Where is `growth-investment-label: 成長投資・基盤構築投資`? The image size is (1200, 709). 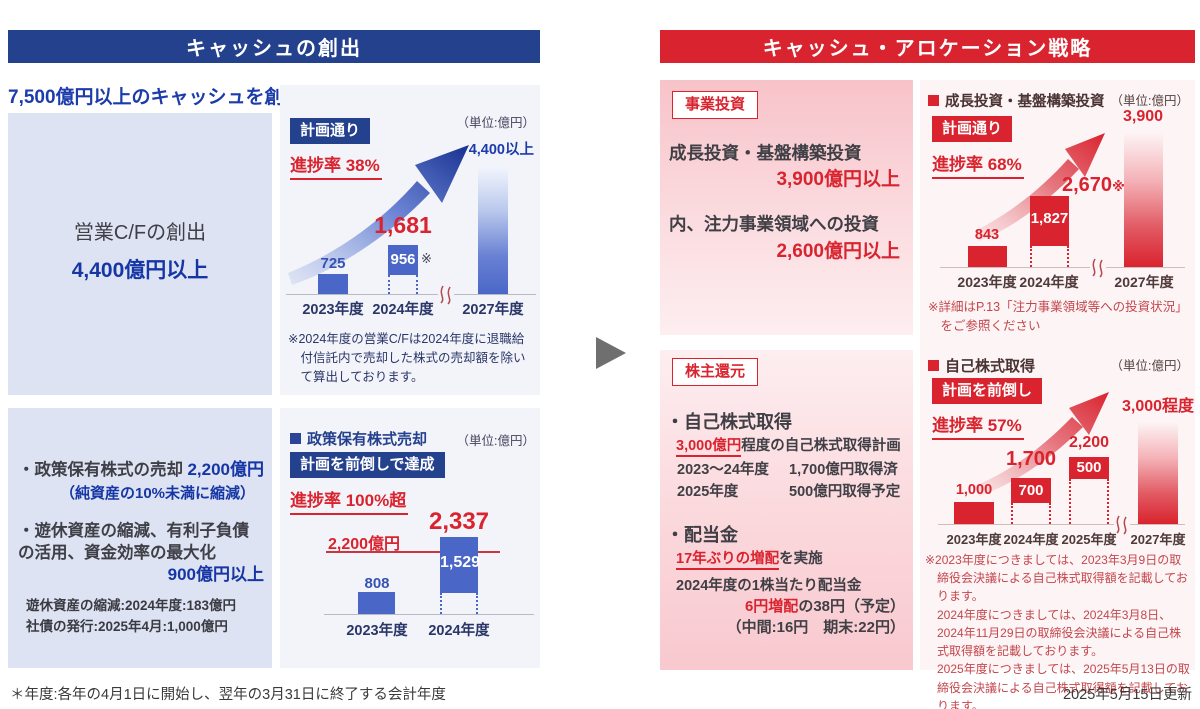
growth-investment-label: 成長投資・基盤構築投資 is located at coordinates (765, 153).